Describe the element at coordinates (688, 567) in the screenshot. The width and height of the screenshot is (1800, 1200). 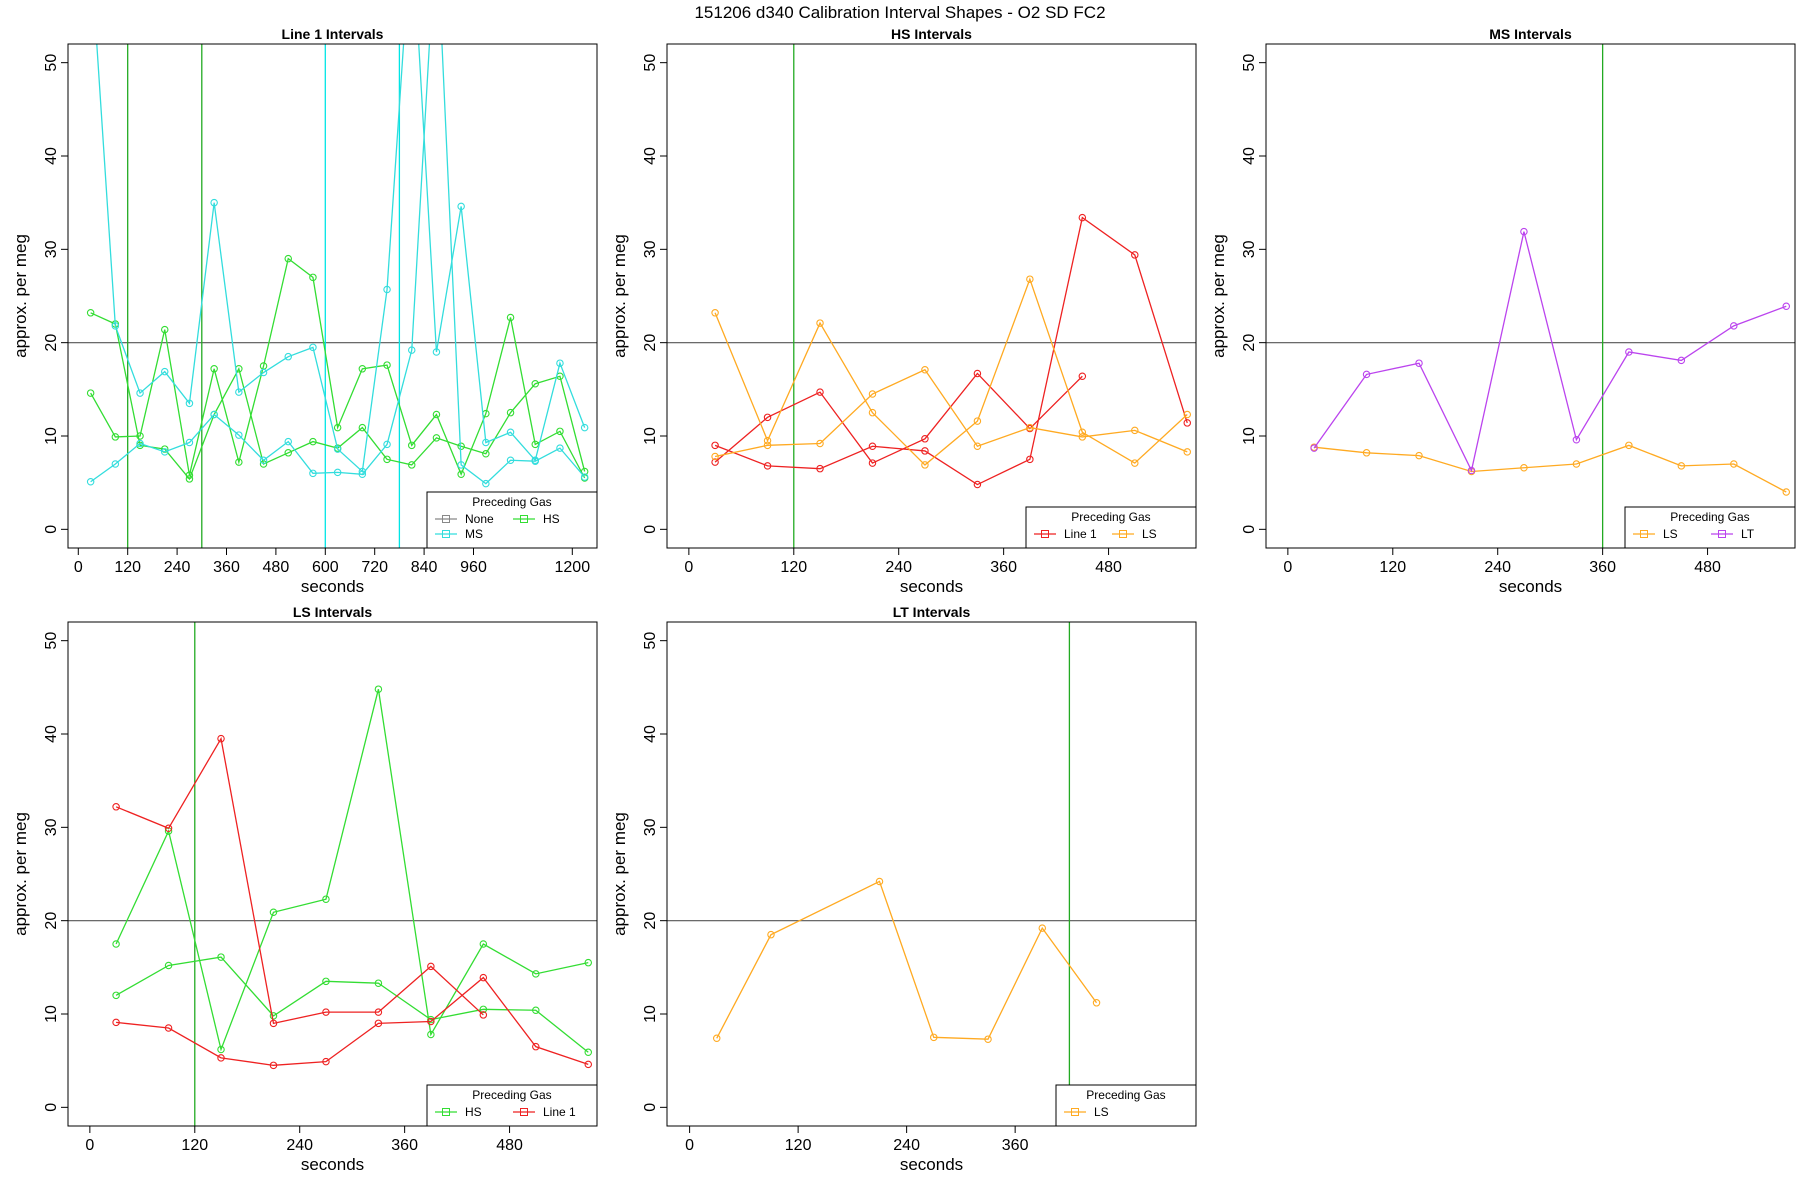
I see `x-tick-label: 0` at that location.